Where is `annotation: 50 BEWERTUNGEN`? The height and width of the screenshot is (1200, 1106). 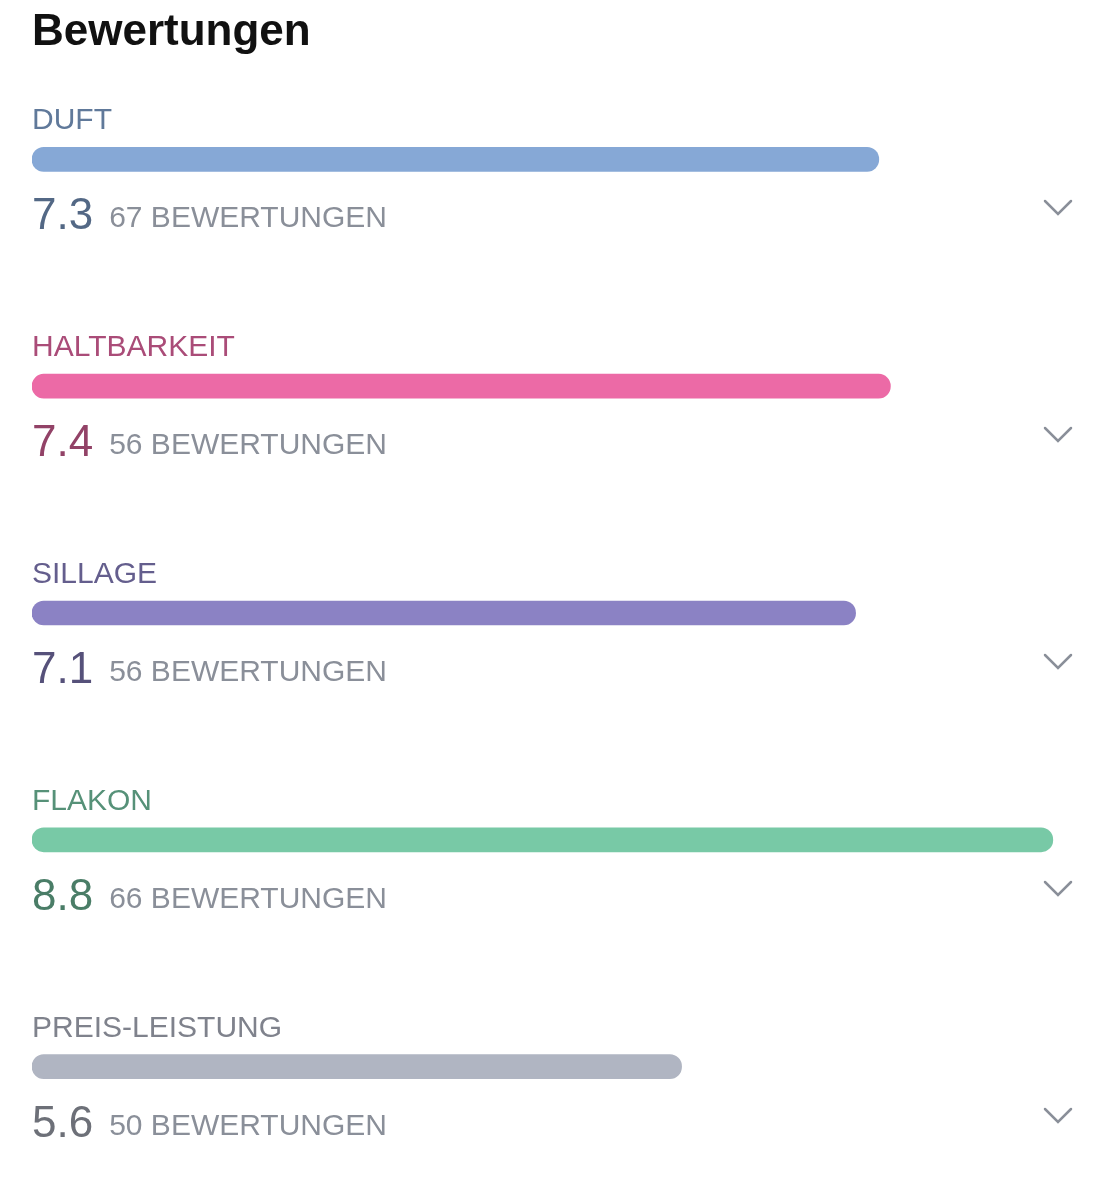 annotation: 50 BEWERTUNGEN is located at coordinates (248, 1124).